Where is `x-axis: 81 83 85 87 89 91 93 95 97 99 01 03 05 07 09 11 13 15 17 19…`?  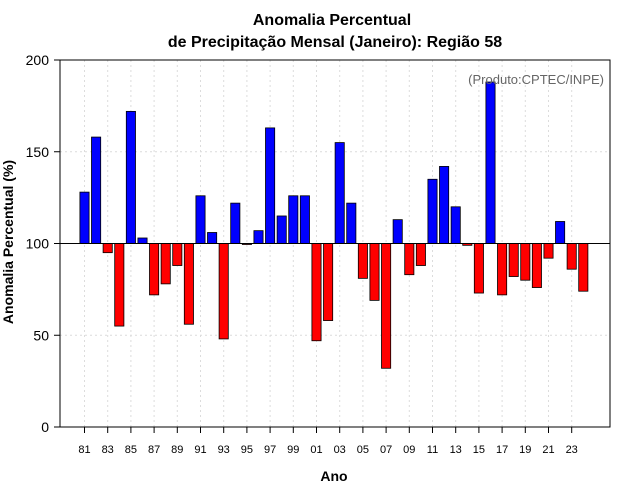 x-axis: 81 83 85 87 89 91 93 95 97 99 01 03 05 07 09 11 13 15 17 19… is located at coordinates (328, 441).